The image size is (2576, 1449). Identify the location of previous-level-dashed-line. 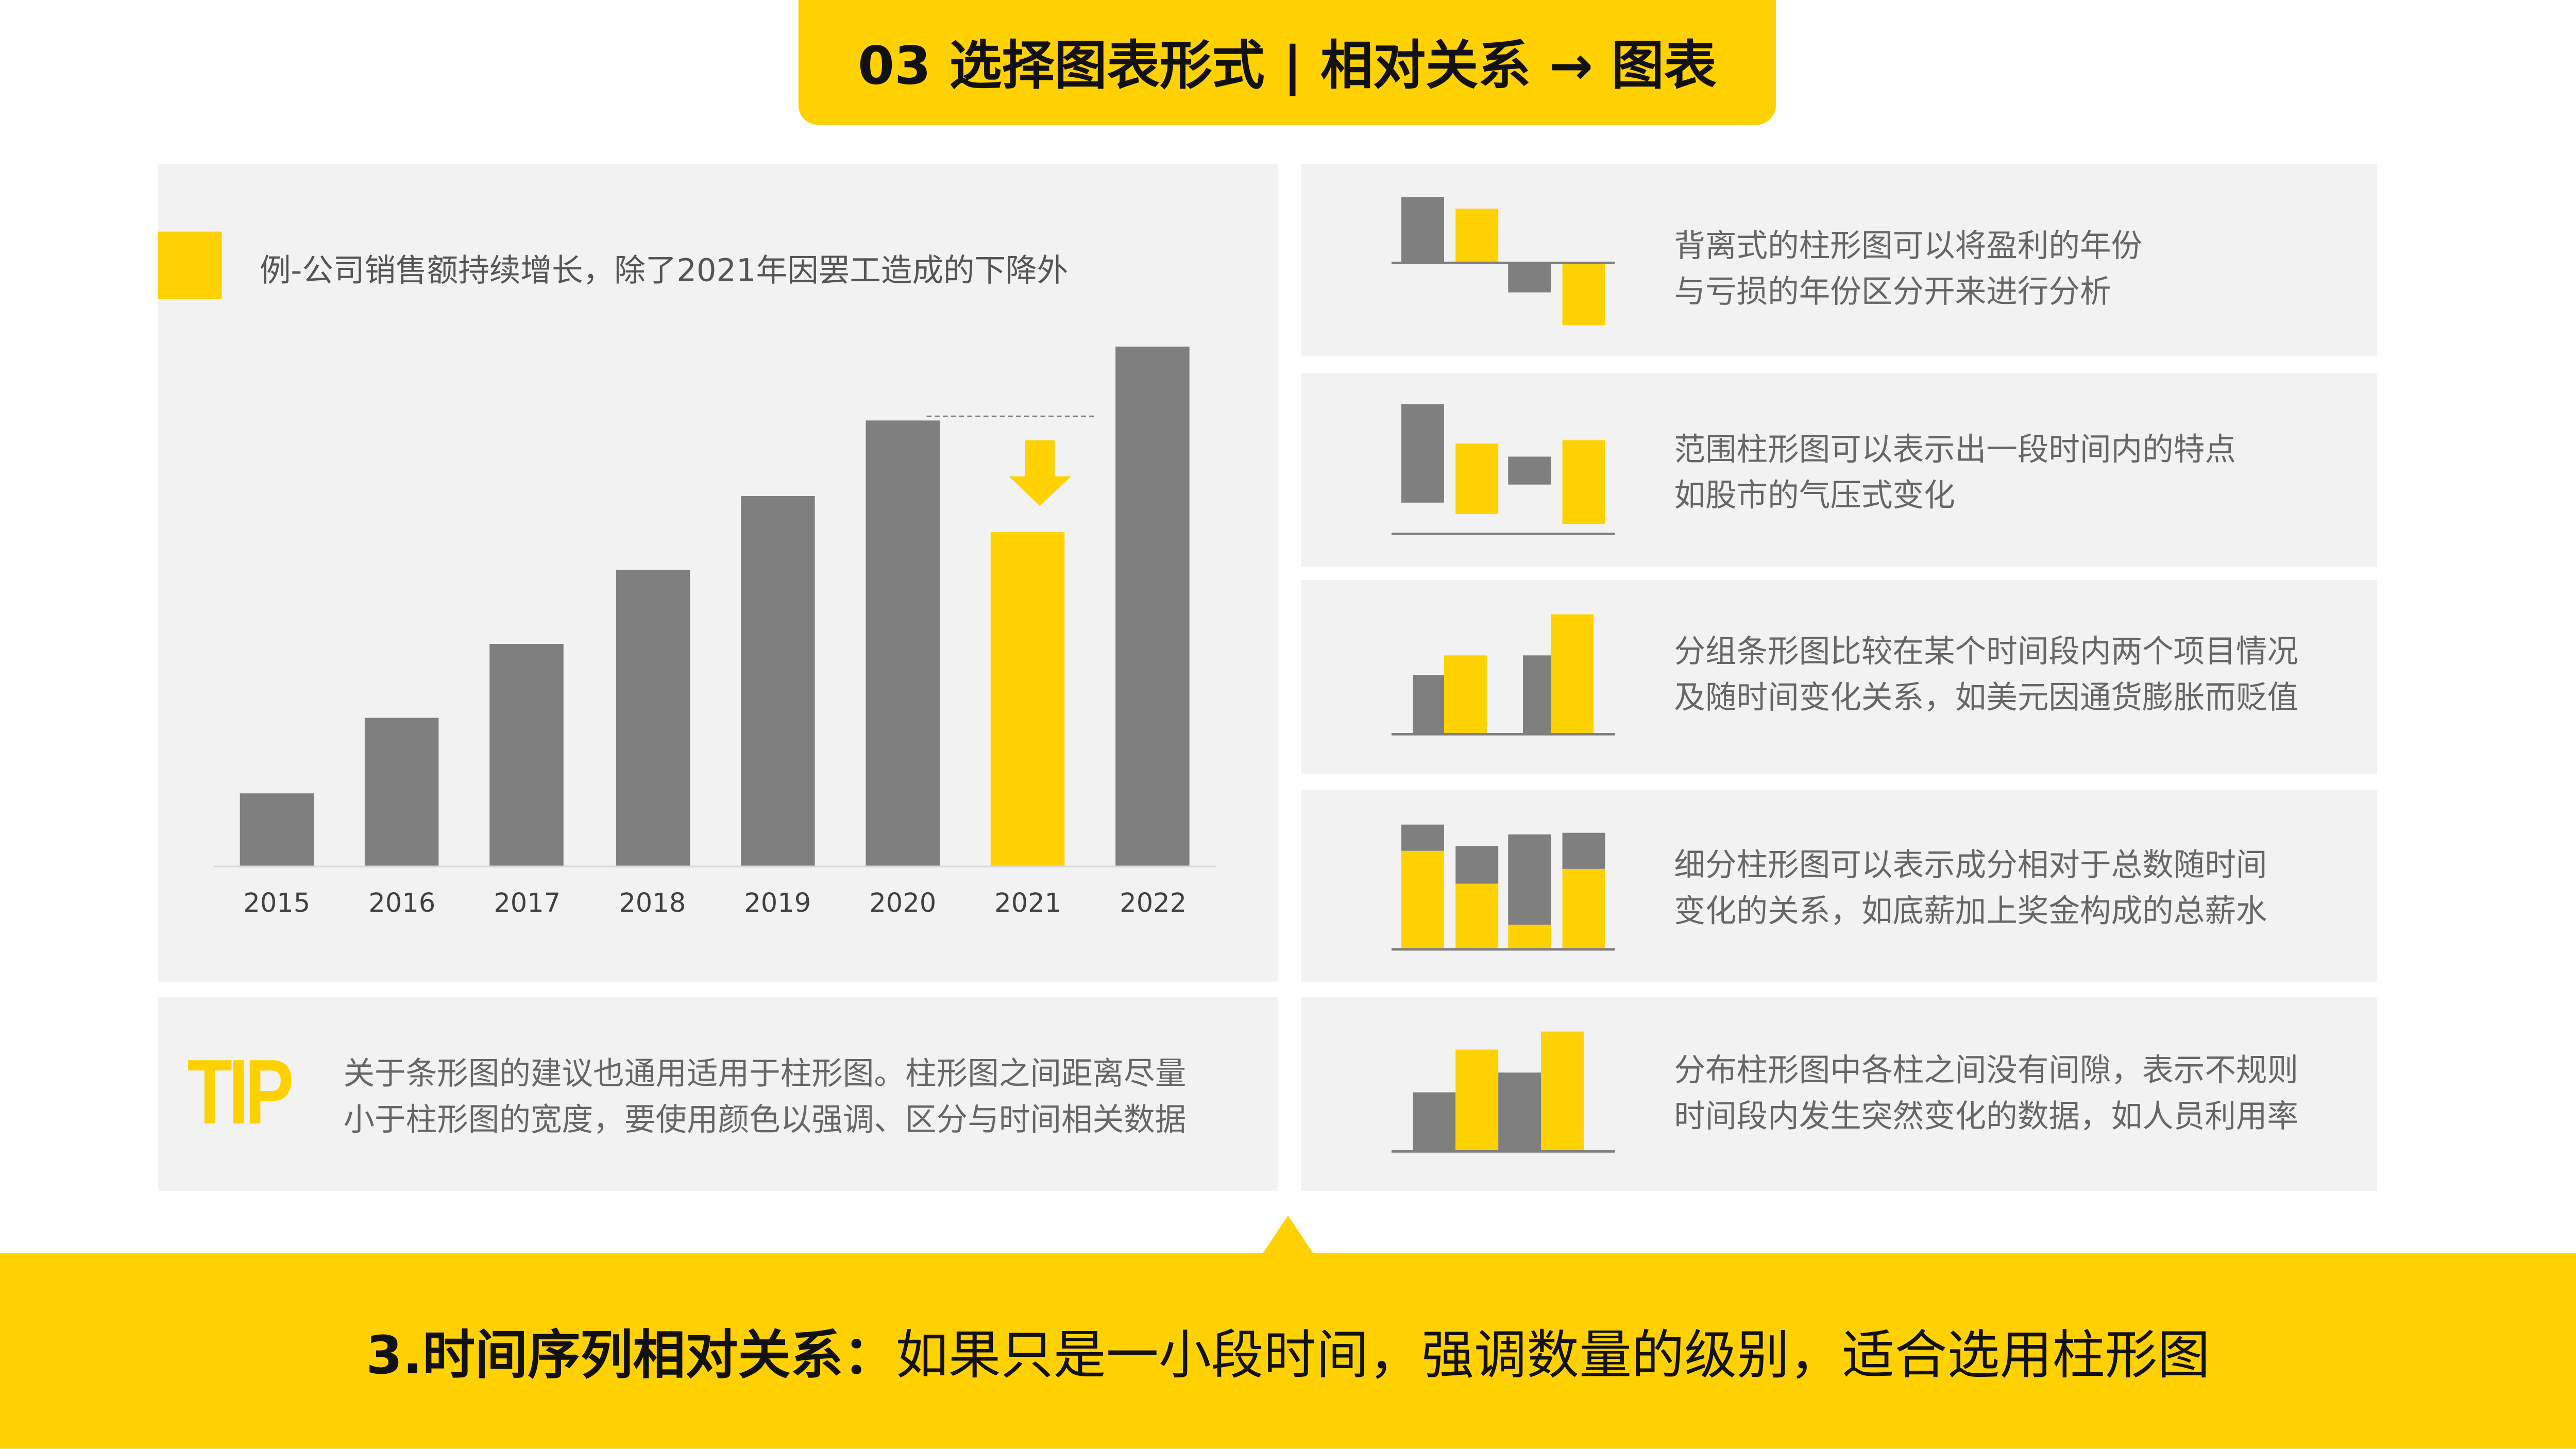
(1010, 416).